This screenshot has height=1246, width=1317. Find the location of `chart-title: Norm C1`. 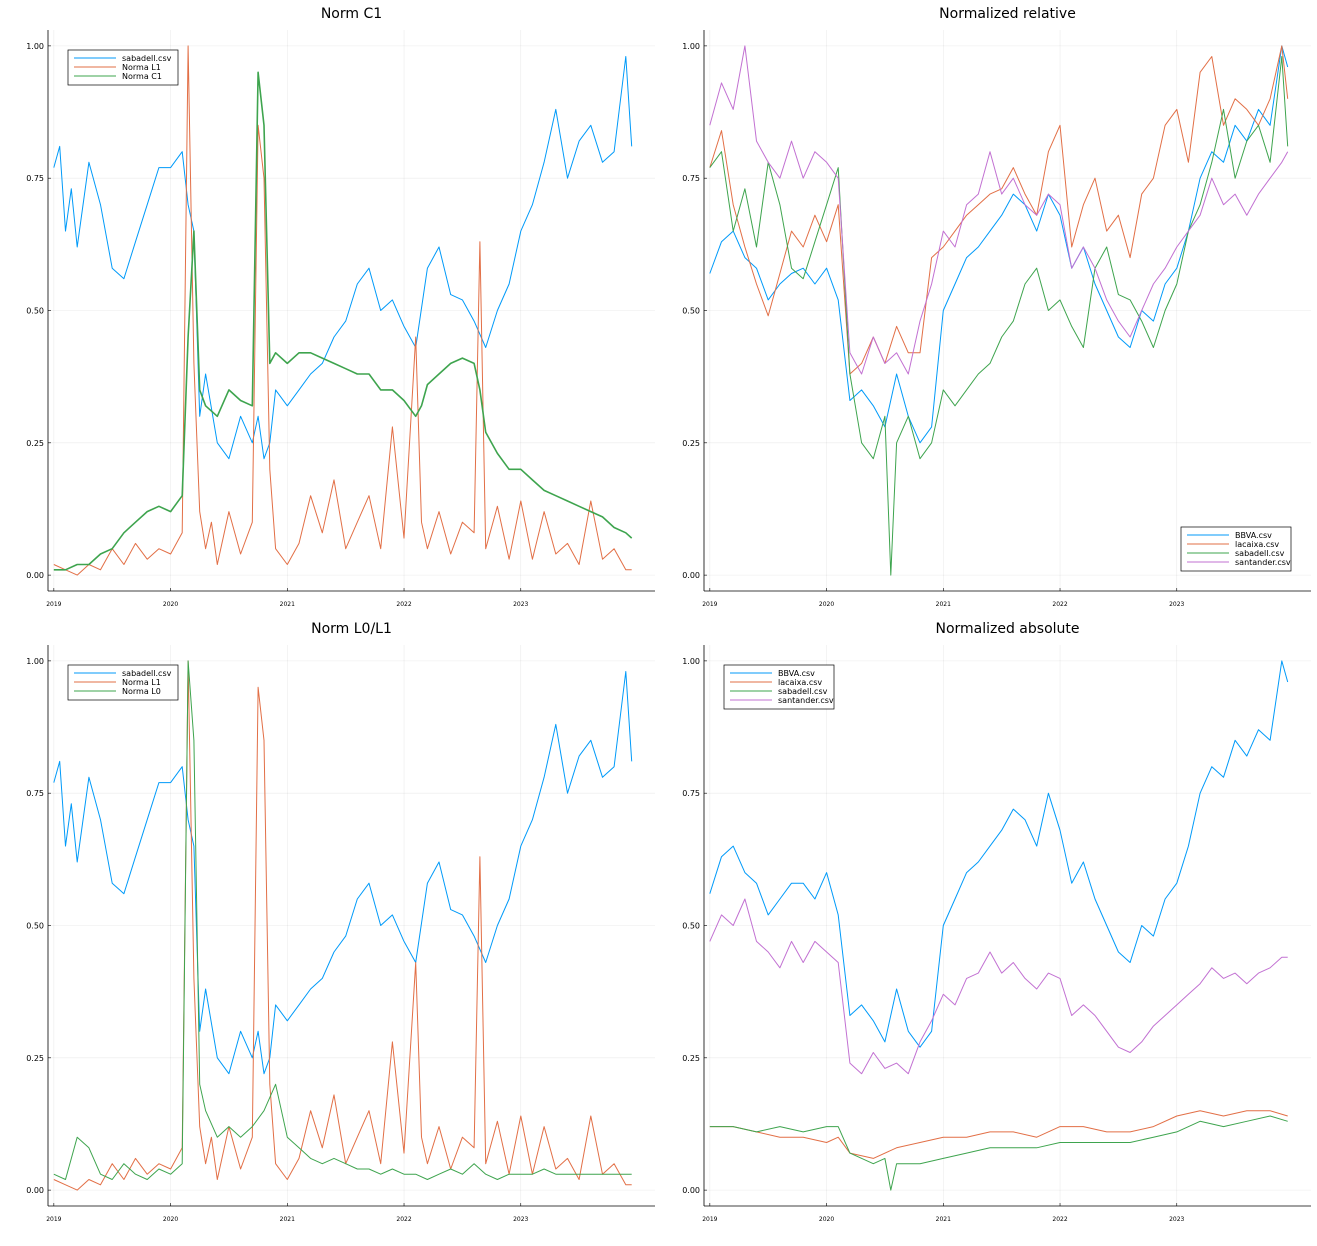

chart-title: Norm C1 is located at coordinates (351, 14).